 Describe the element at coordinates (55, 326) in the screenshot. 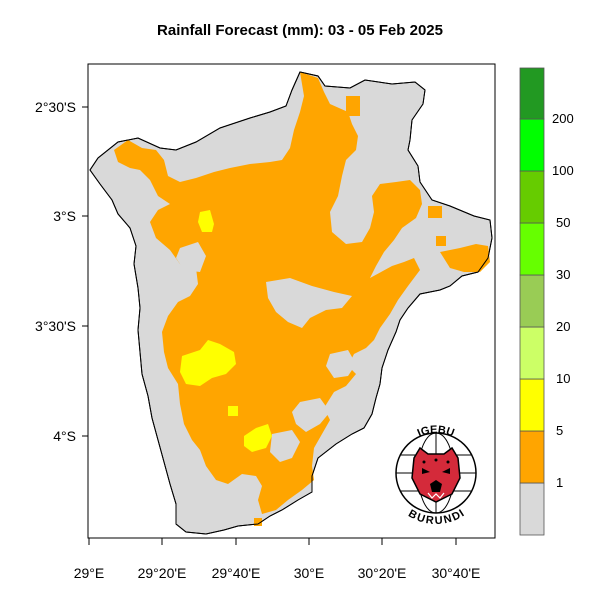

I see `lat-label: 3°30'S` at that location.